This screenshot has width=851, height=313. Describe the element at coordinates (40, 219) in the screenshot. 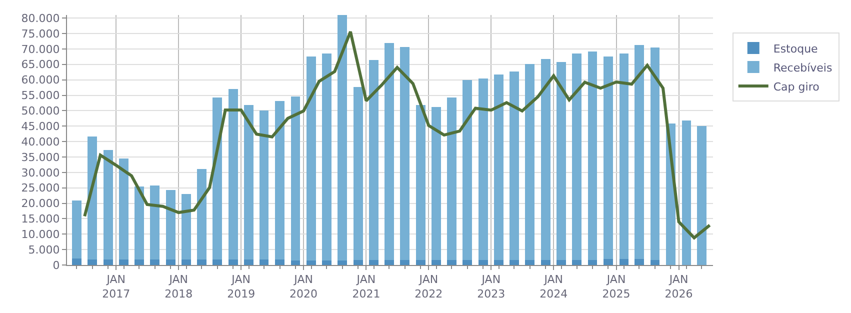

I see `y-tick-label: 15.000` at that location.